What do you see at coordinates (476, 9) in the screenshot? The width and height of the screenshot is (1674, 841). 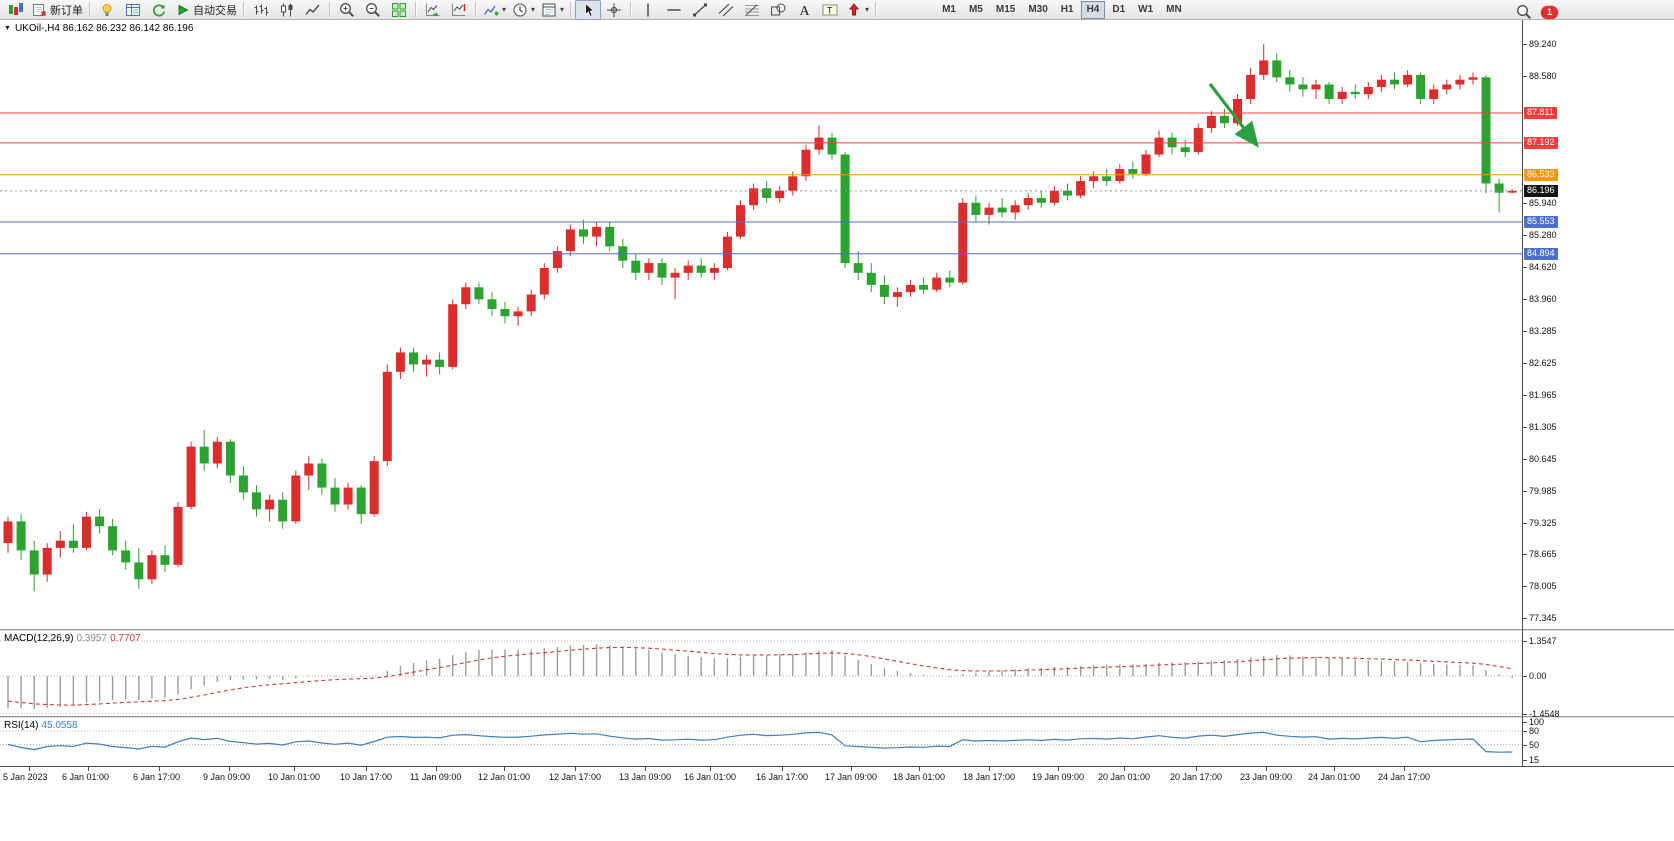 I see `toolbar-separator` at bounding box center [476, 9].